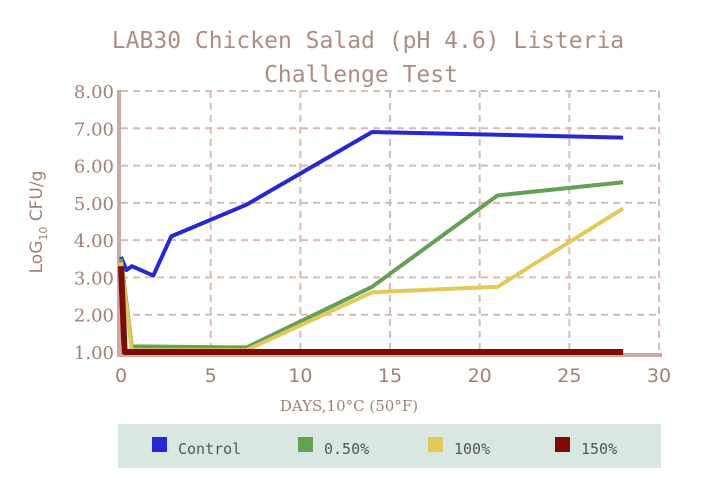  What do you see at coordinates (361, 75) in the screenshot?
I see `chart-title-line2: Challenge Test` at bounding box center [361, 75].